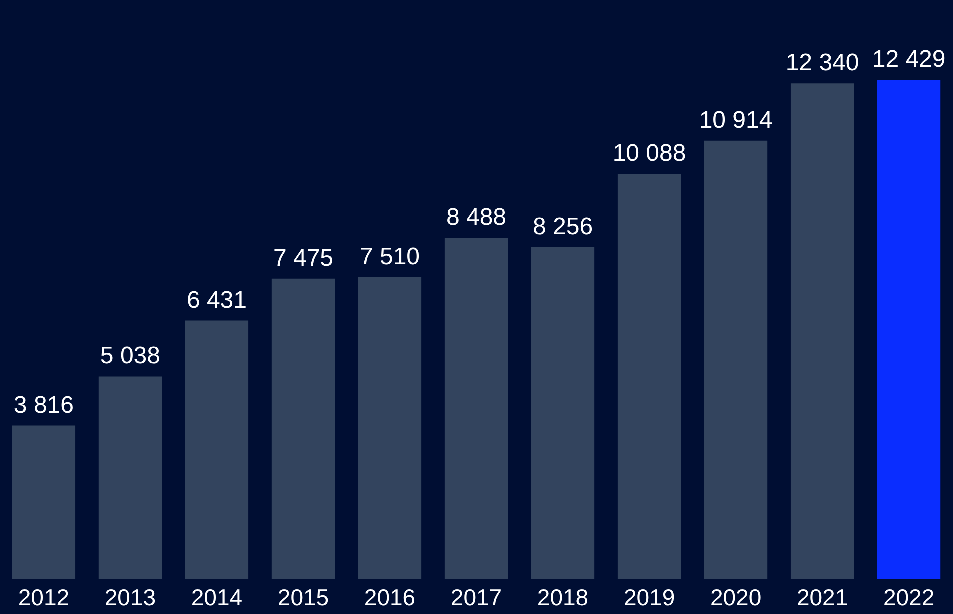 The width and height of the screenshot is (953, 614). Describe the element at coordinates (44, 405) in the screenshot. I see `data-label: 3 816` at that location.